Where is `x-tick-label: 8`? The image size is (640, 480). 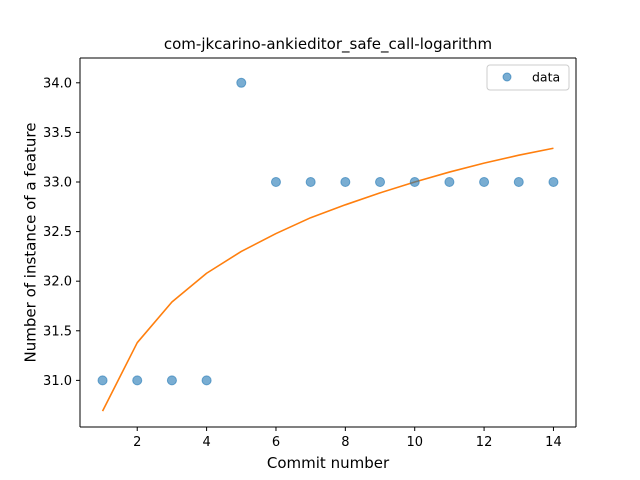
x-tick-label: 8 is located at coordinates (345, 442).